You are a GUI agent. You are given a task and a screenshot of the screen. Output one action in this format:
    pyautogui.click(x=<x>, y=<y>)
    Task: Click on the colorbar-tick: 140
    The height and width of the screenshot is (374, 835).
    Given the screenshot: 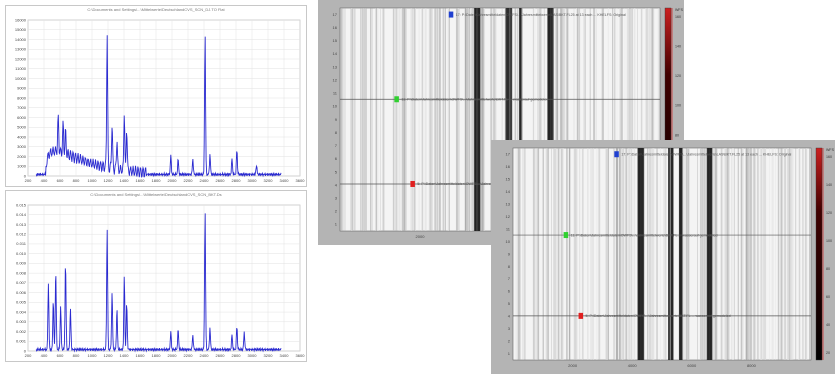 What is the action you would take?
    pyautogui.click(x=678, y=47)
    